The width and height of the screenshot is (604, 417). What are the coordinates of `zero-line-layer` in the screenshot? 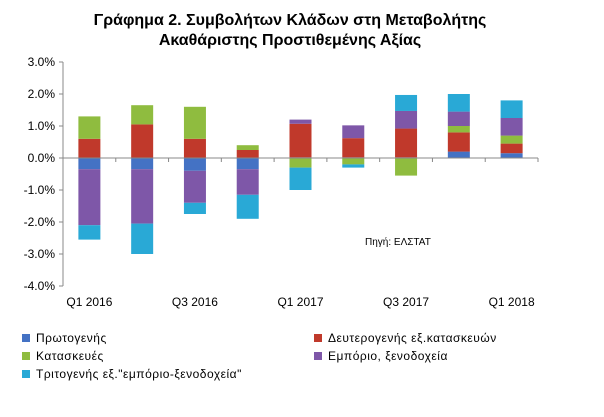 It's located at (300, 159).